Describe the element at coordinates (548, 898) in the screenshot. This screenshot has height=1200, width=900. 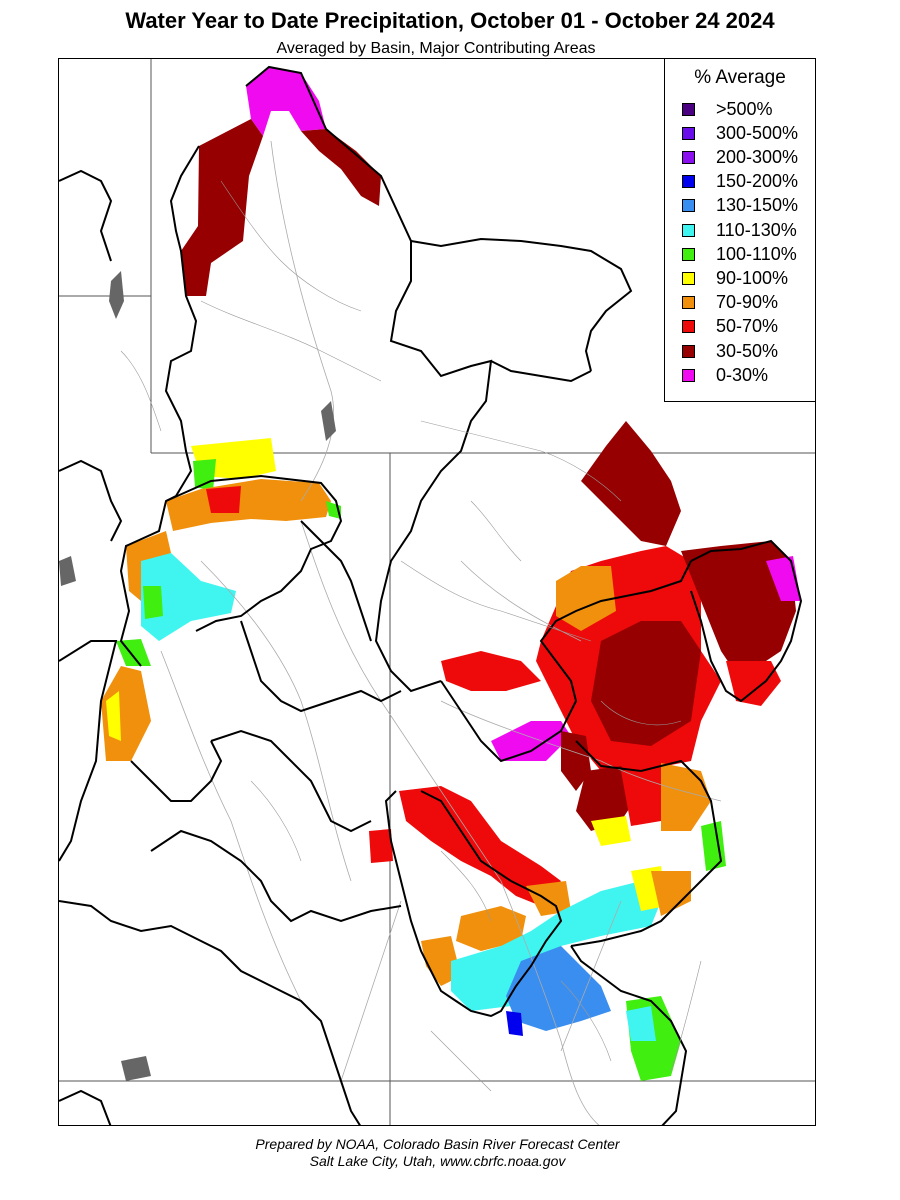
I see `area-70-90-south3` at that location.